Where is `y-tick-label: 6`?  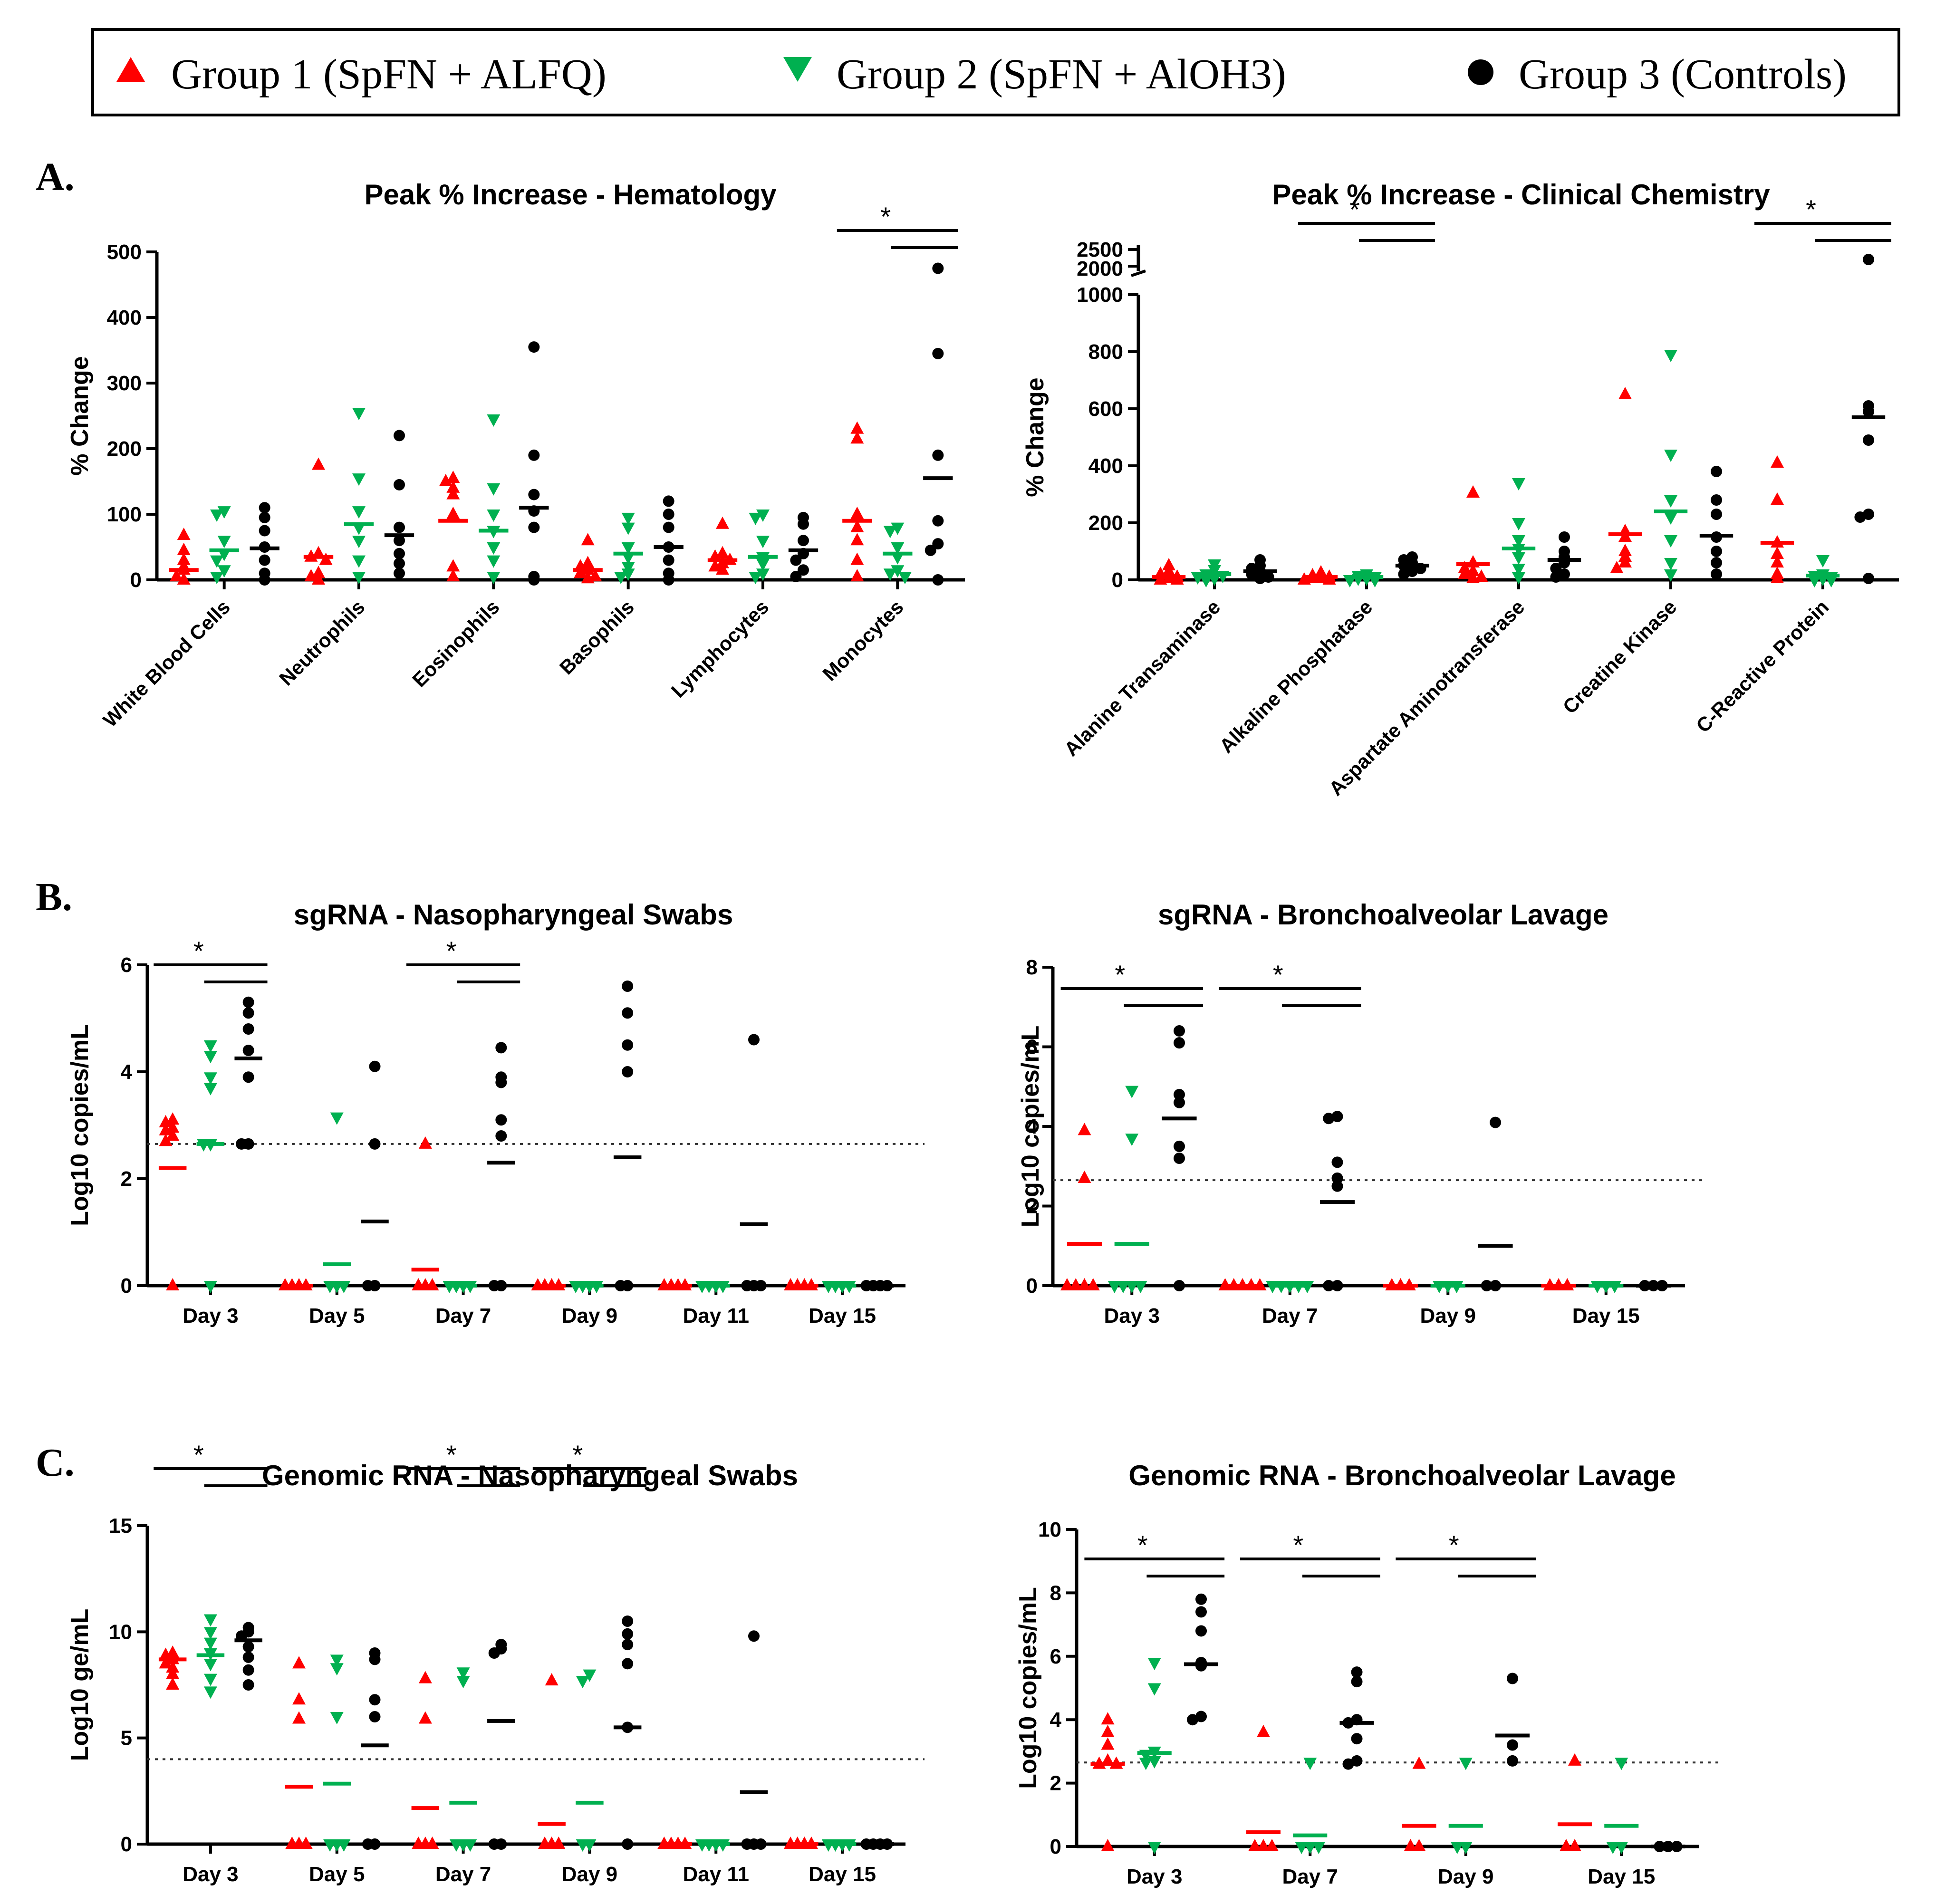
y-tick-label: 6 is located at coordinates (1055, 1657).